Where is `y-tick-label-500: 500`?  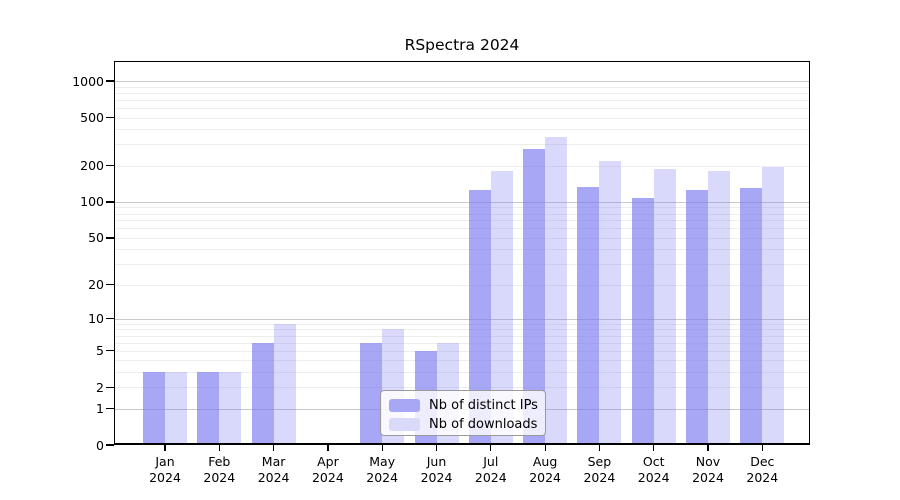 y-tick-label-500: 500 is located at coordinates (92, 117).